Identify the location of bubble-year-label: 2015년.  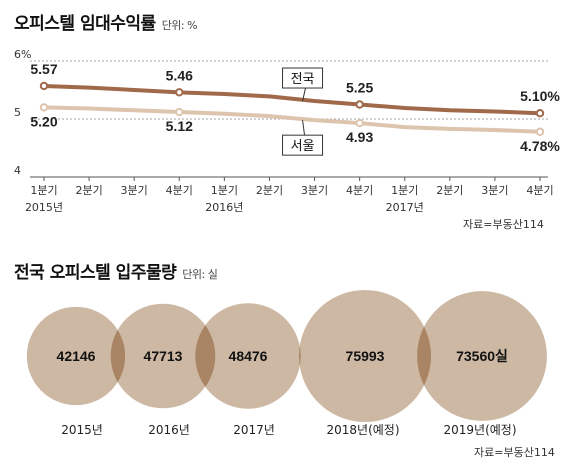
(82, 430).